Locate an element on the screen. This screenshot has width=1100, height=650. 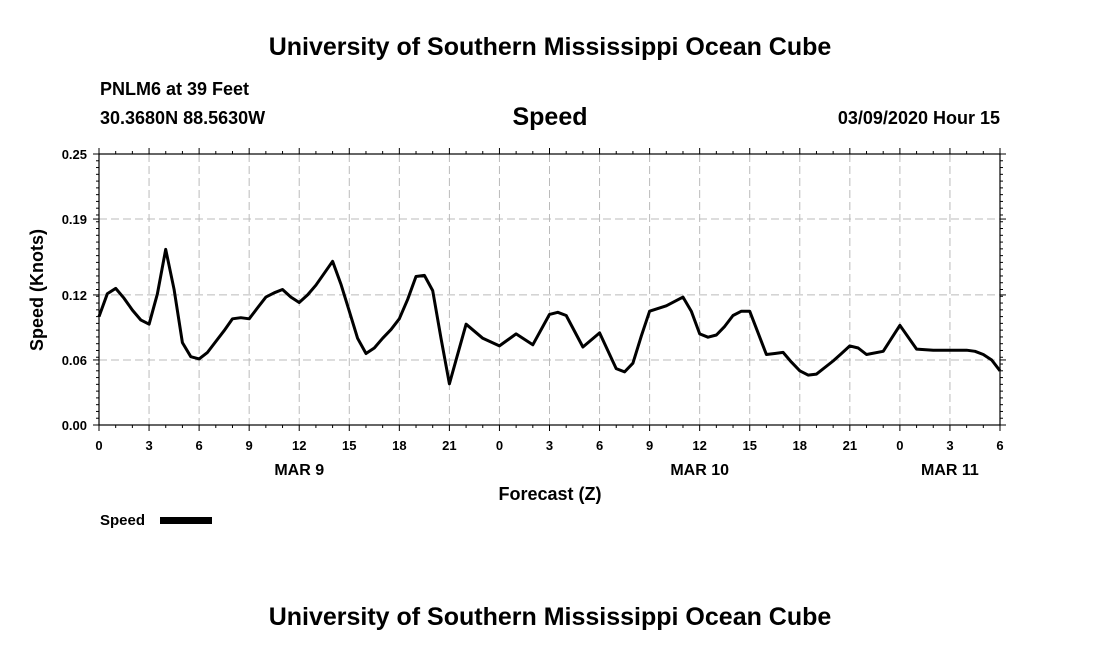
legend: Speed is located at coordinates (156, 520).